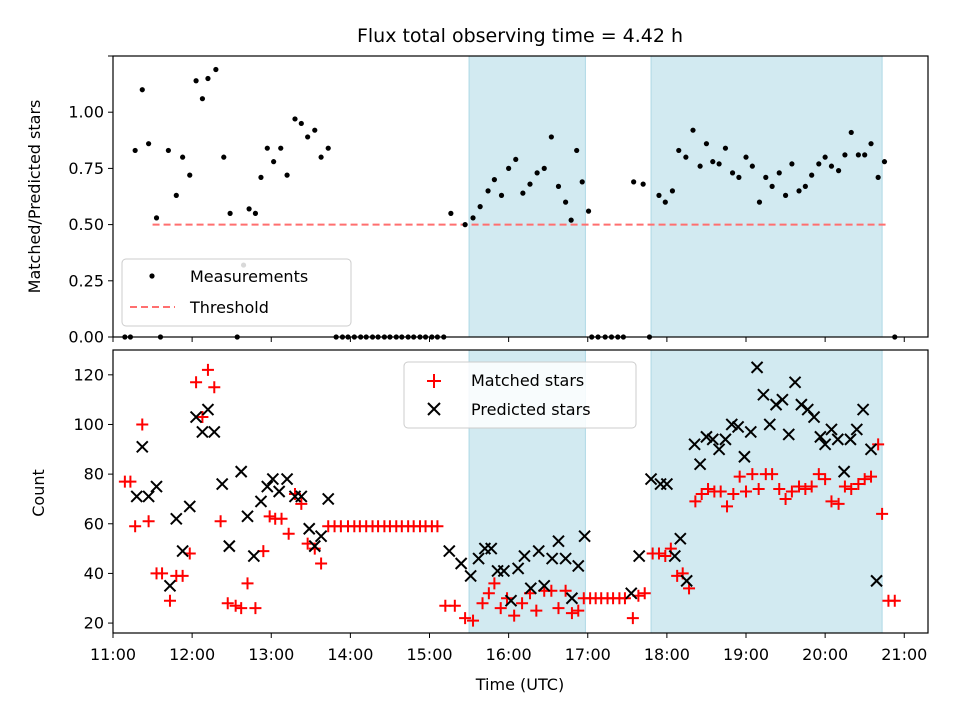 Image resolution: width=960 pixels, height=720 pixels. What do you see at coordinates (429, 654) in the screenshot?
I see `bottom-xtick-label: 15:00` at bounding box center [429, 654].